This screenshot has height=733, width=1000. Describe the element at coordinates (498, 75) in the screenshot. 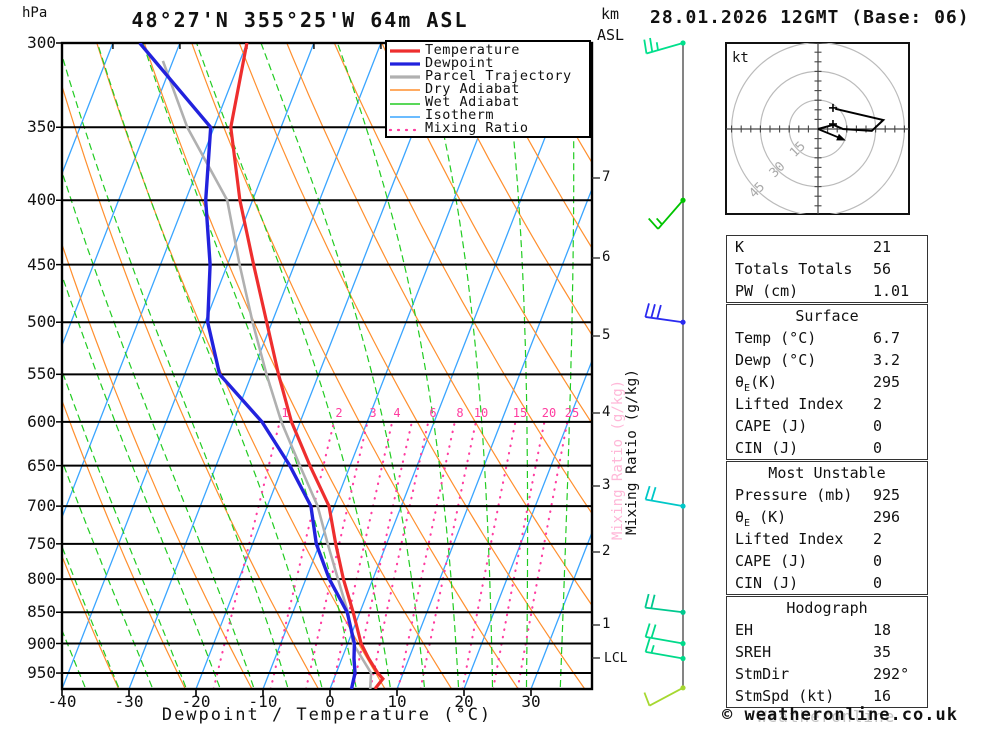

I see `legend-label: Parcel Trajectory` at that location.